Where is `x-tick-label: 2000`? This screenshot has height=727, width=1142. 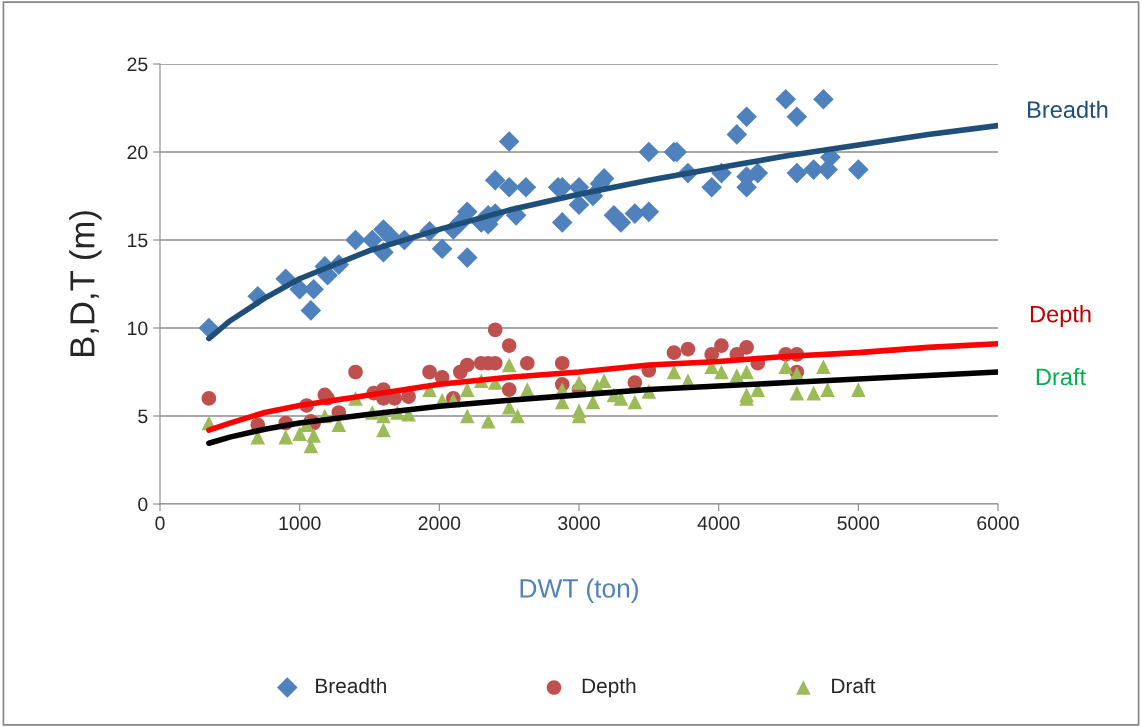 x-tick-label: 2000 is located at coordinates (439, 523).